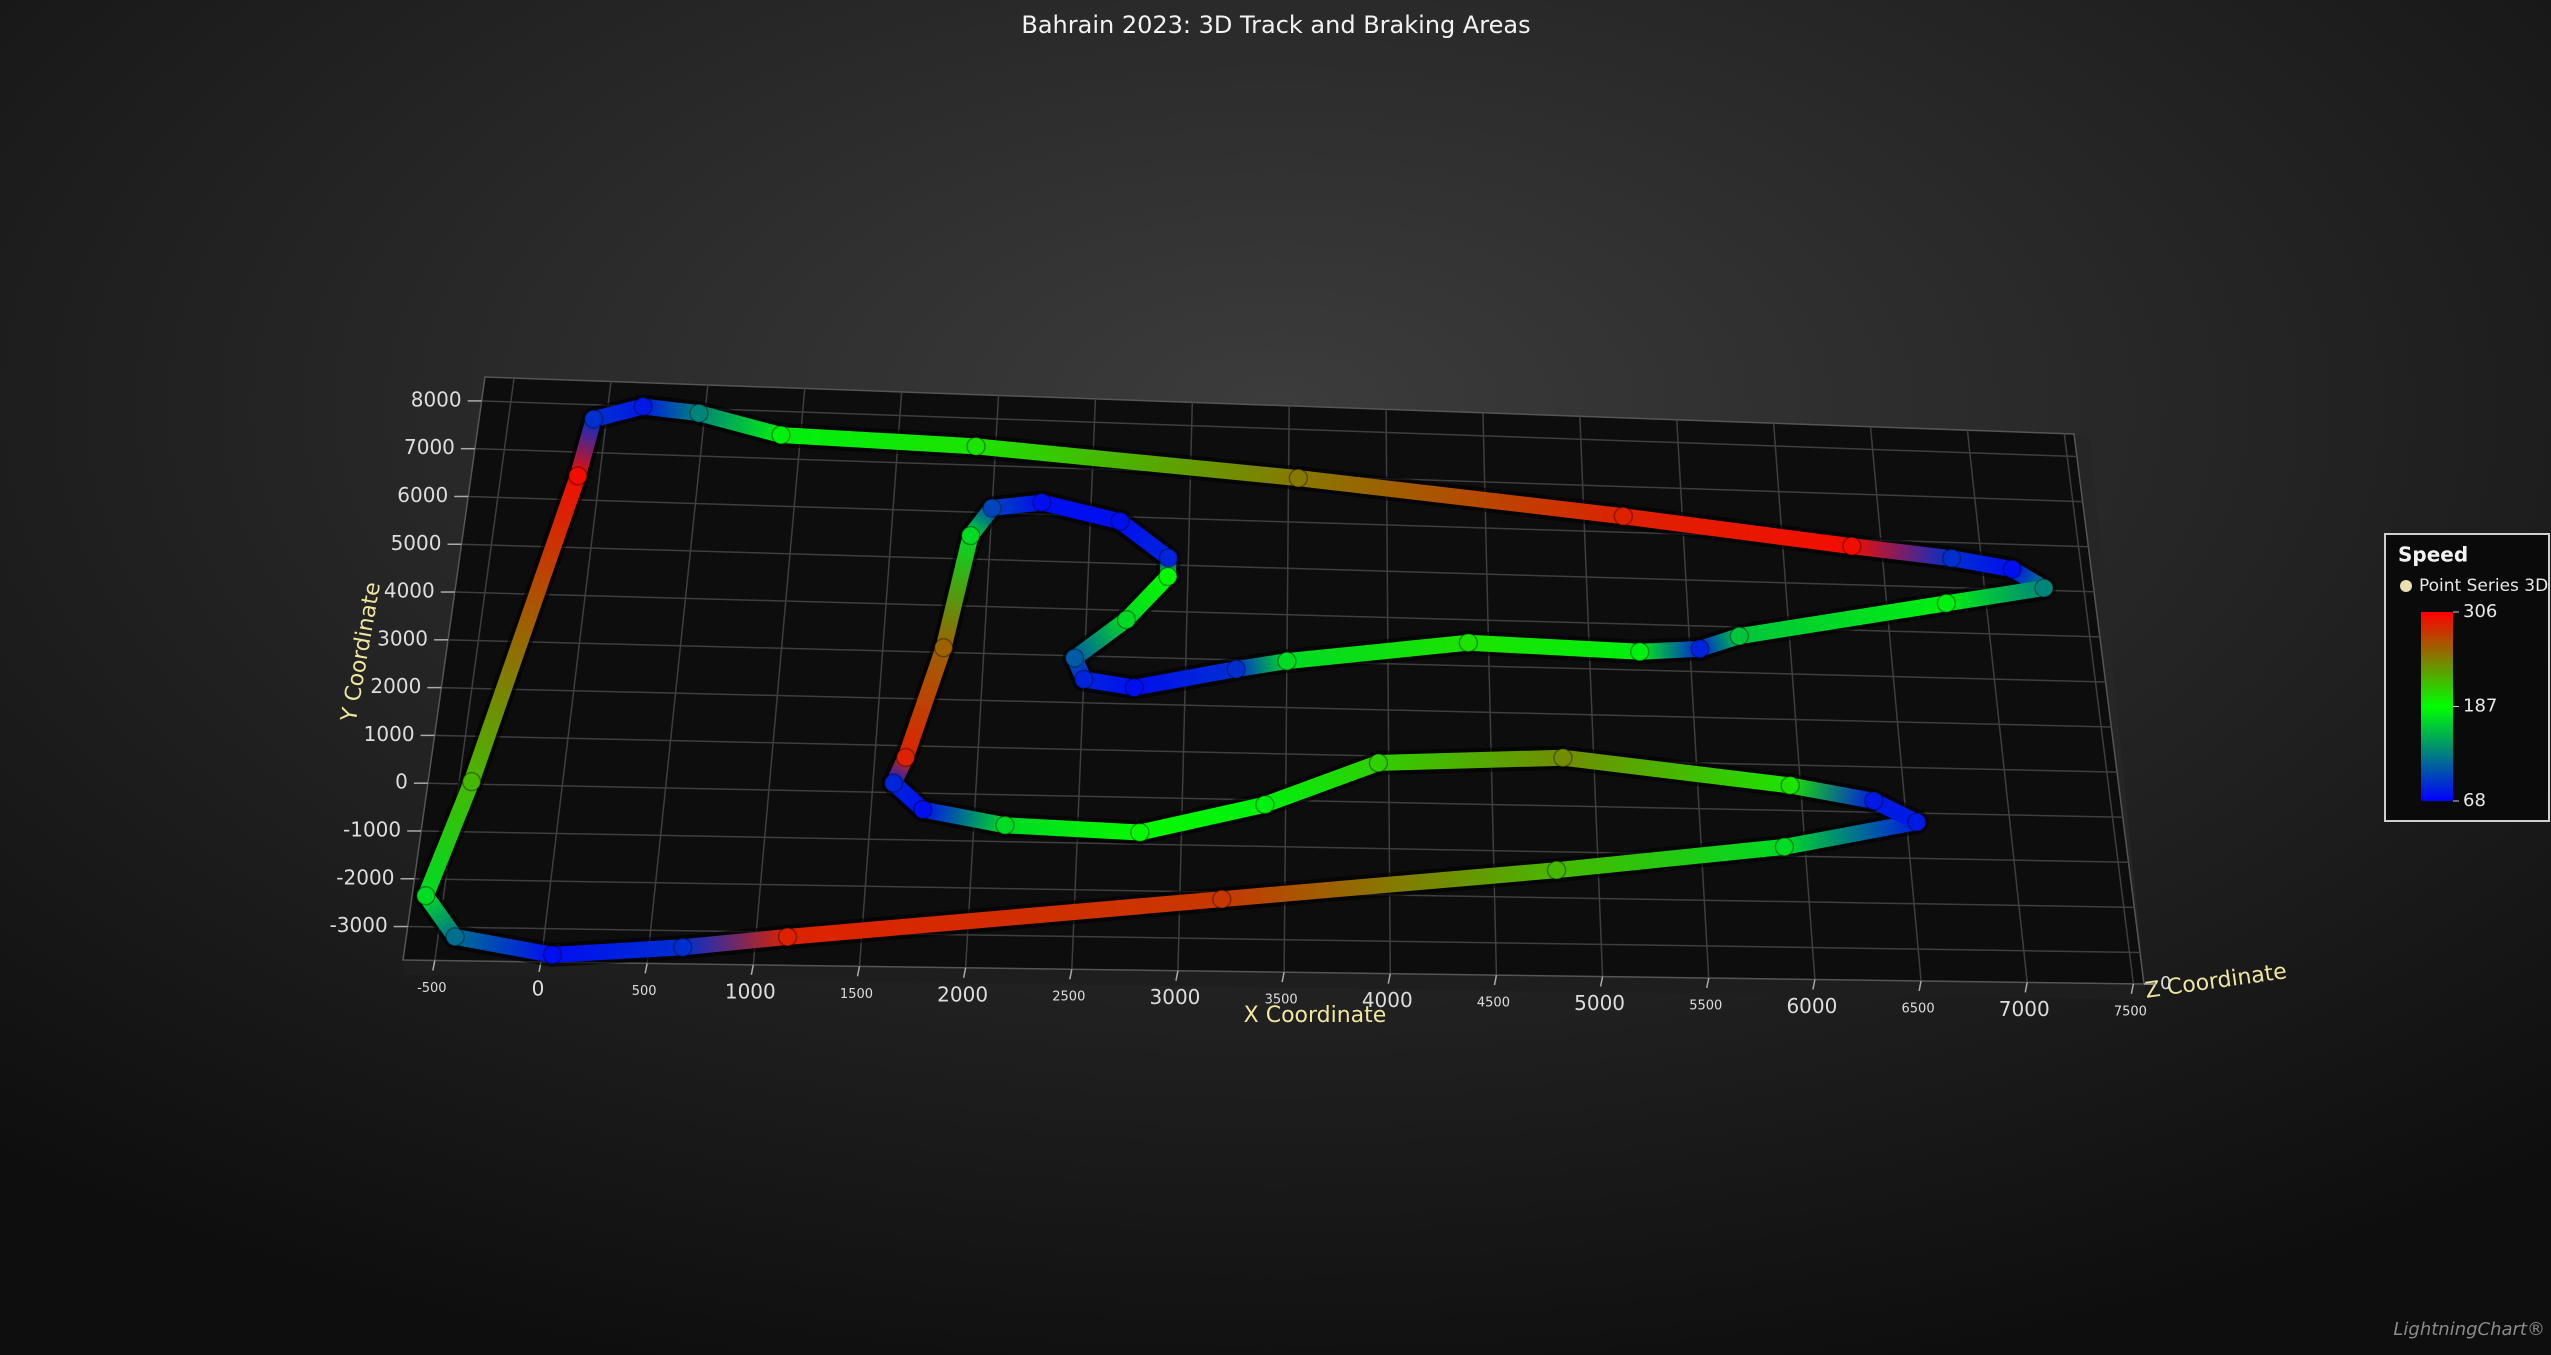 Image resolution: width=2551 pixels, height=1355 pixels. I want to click on x-tick-label: 0, so click(538, 988).